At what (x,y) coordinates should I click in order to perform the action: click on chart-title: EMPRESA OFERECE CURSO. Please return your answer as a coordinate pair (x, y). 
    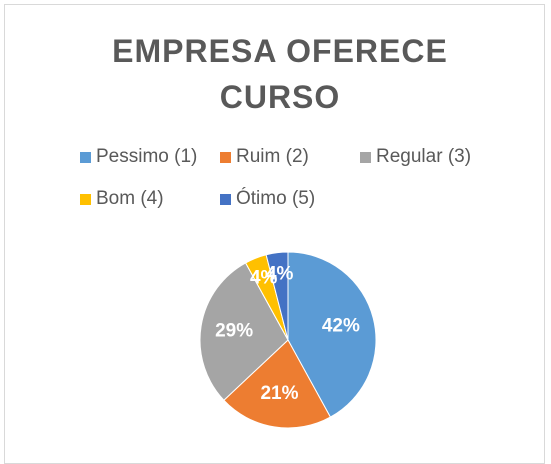
    Looking at the image, I should click on (280, 74).